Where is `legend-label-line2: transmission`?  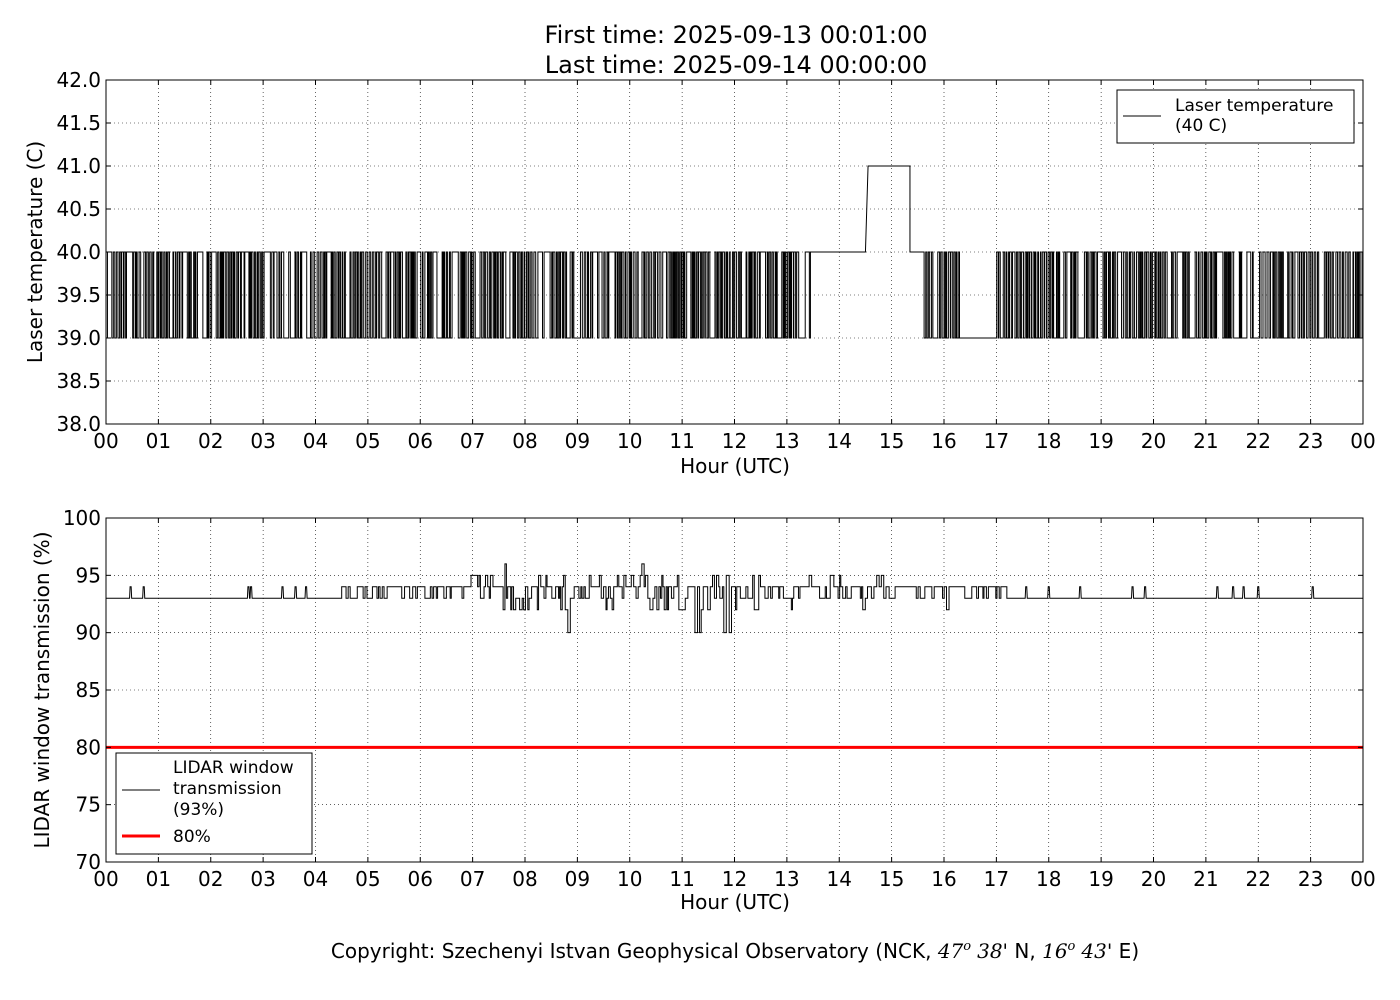
legend-label-line2: transmission is located at coordinates (227, 789).